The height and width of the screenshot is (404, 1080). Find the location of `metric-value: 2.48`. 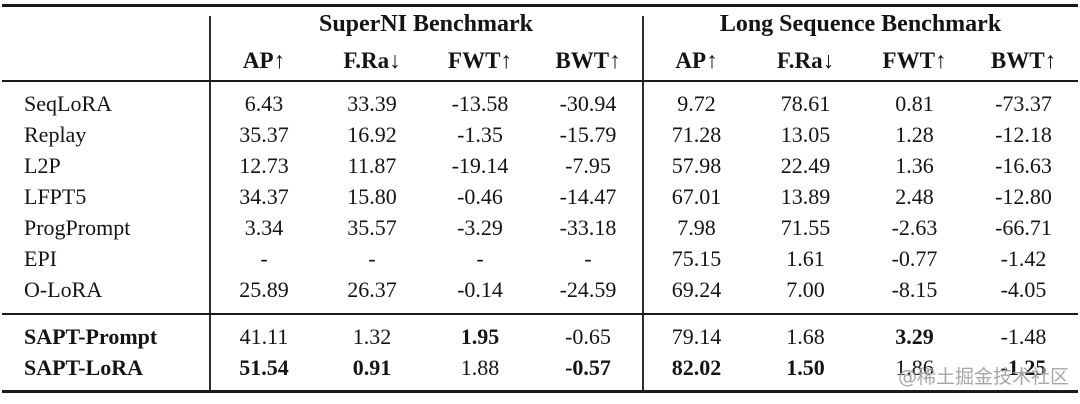

metric-value: 2.48 is located at coordinates (914, 196).